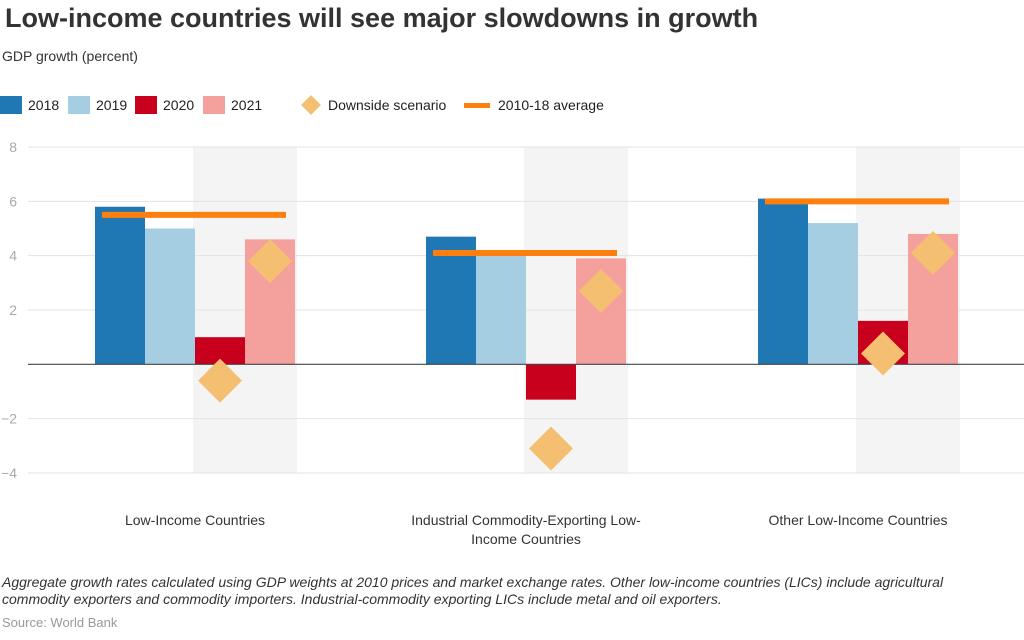  What do you see at coordinates (526, 539) in the screenshot?
I see `category-label-1-line-1: Income Countries` at bounding box center [526, 539].